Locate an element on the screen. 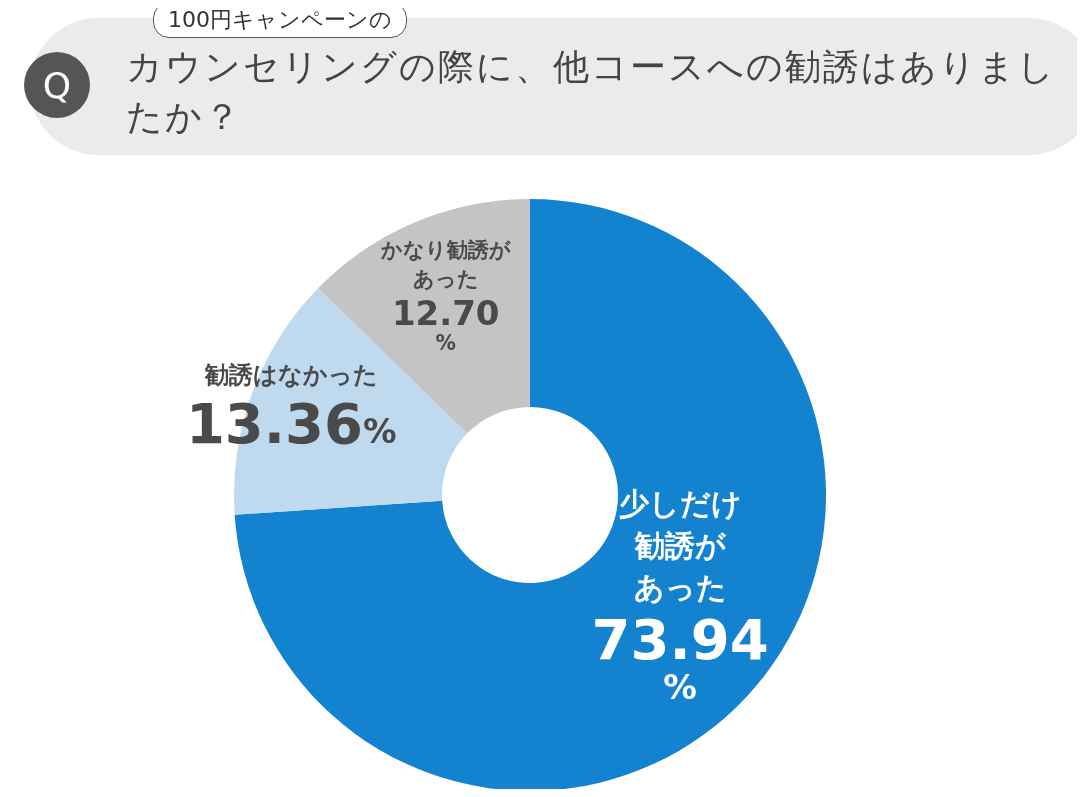 This screenshot has height=797, width=1085. data-label: 13.36% is located at coordinates (291, 424).